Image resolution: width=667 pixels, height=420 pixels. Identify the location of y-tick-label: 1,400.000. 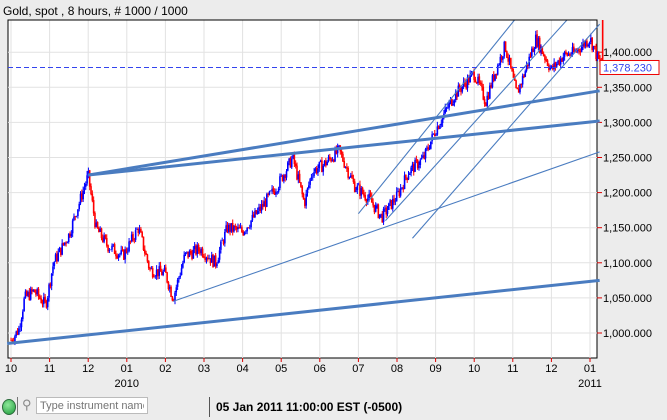
(627, 53).